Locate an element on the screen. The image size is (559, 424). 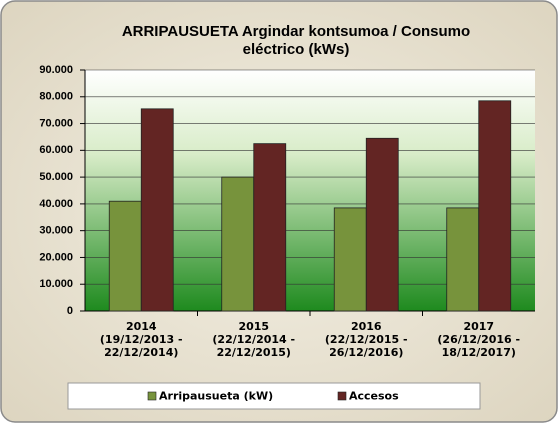
legend-label: Arripausueta (kW) is located at coordinates (216, 396).